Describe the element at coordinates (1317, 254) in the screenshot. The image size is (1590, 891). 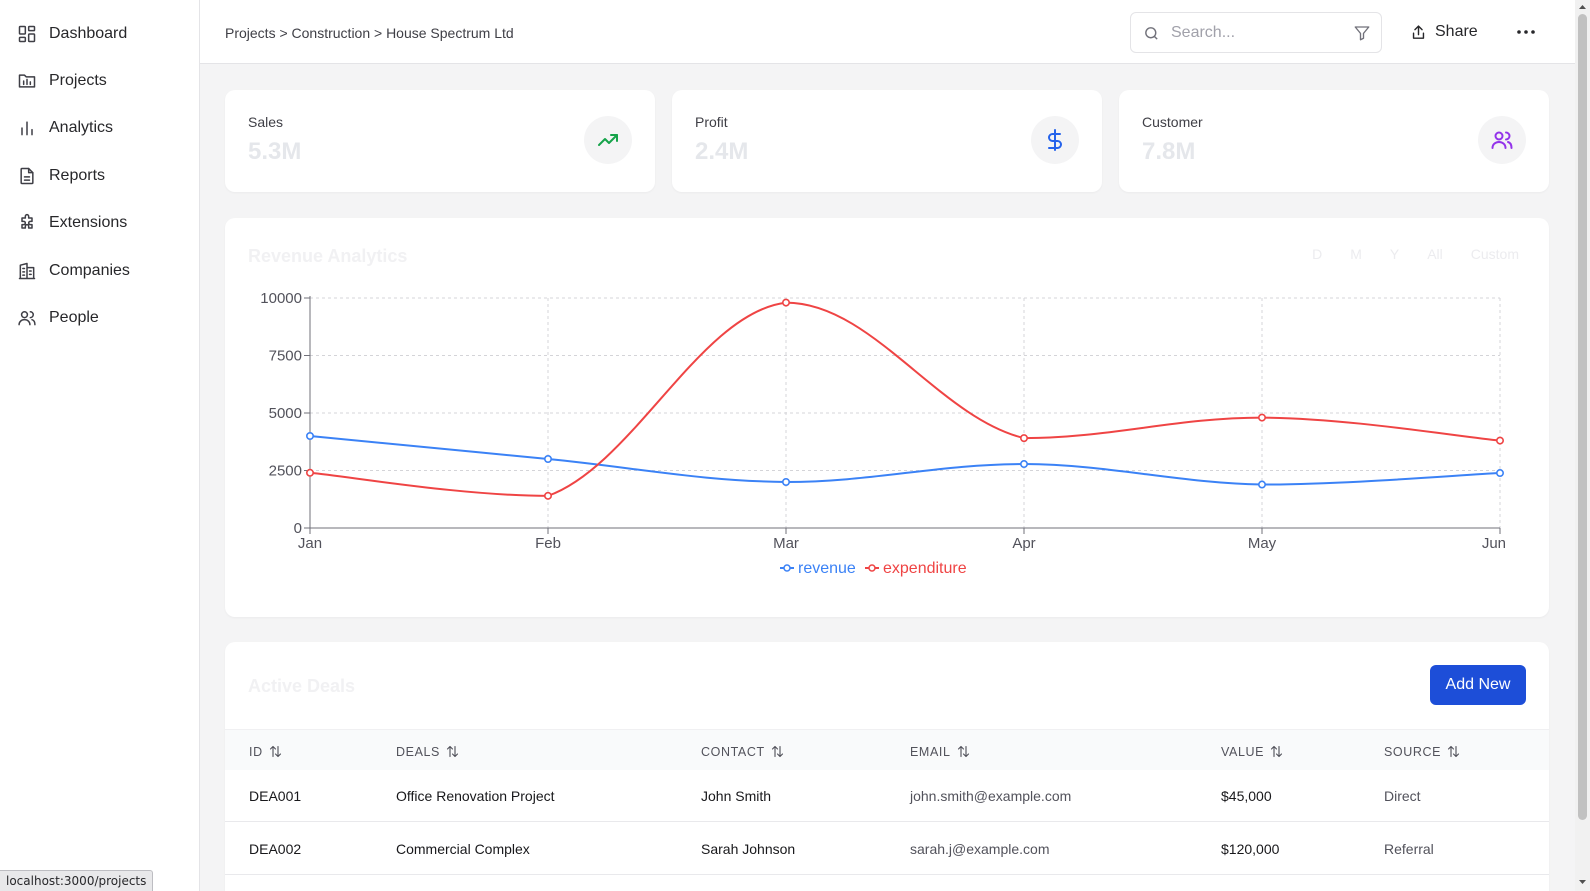
I see `range-tab-d: D` at that location.